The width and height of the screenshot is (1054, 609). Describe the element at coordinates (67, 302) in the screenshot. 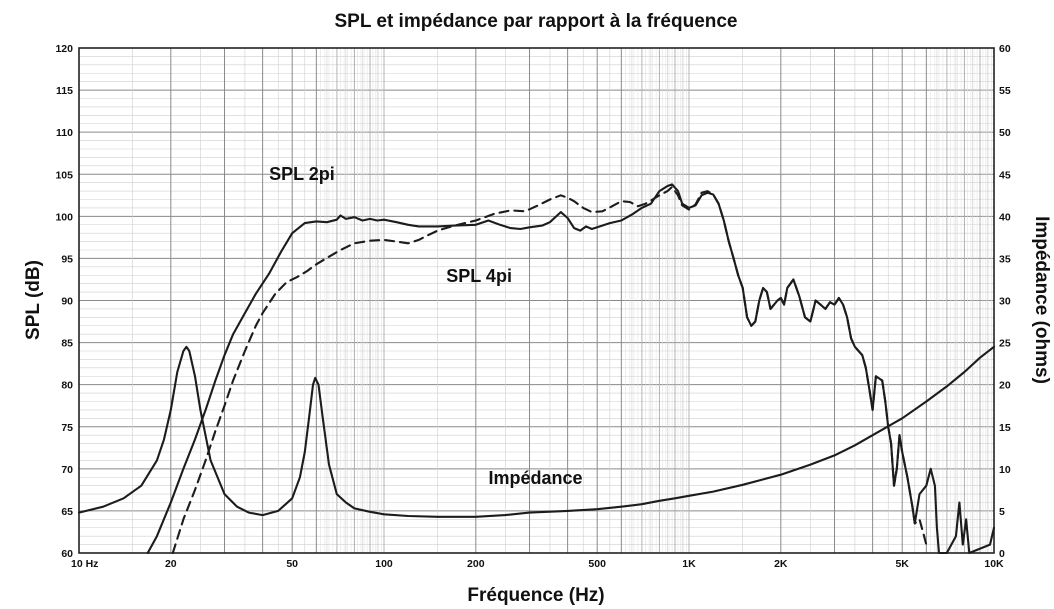

I see `y-tick-label: 90` at that location.